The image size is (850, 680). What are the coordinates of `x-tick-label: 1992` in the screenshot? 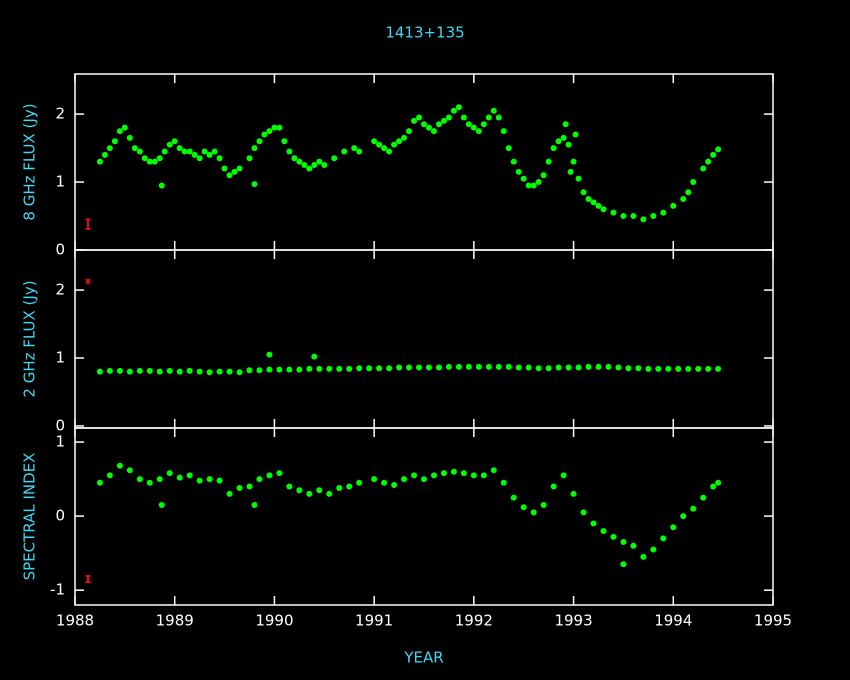 It's located at (474, 621).